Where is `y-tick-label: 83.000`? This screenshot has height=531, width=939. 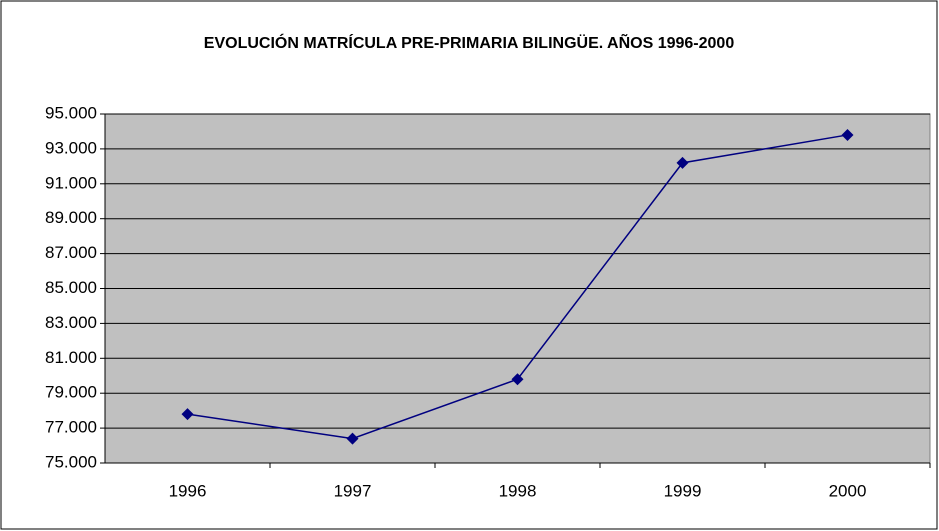 y-tick-label: 83.000 is located at coordinates (71, 322).